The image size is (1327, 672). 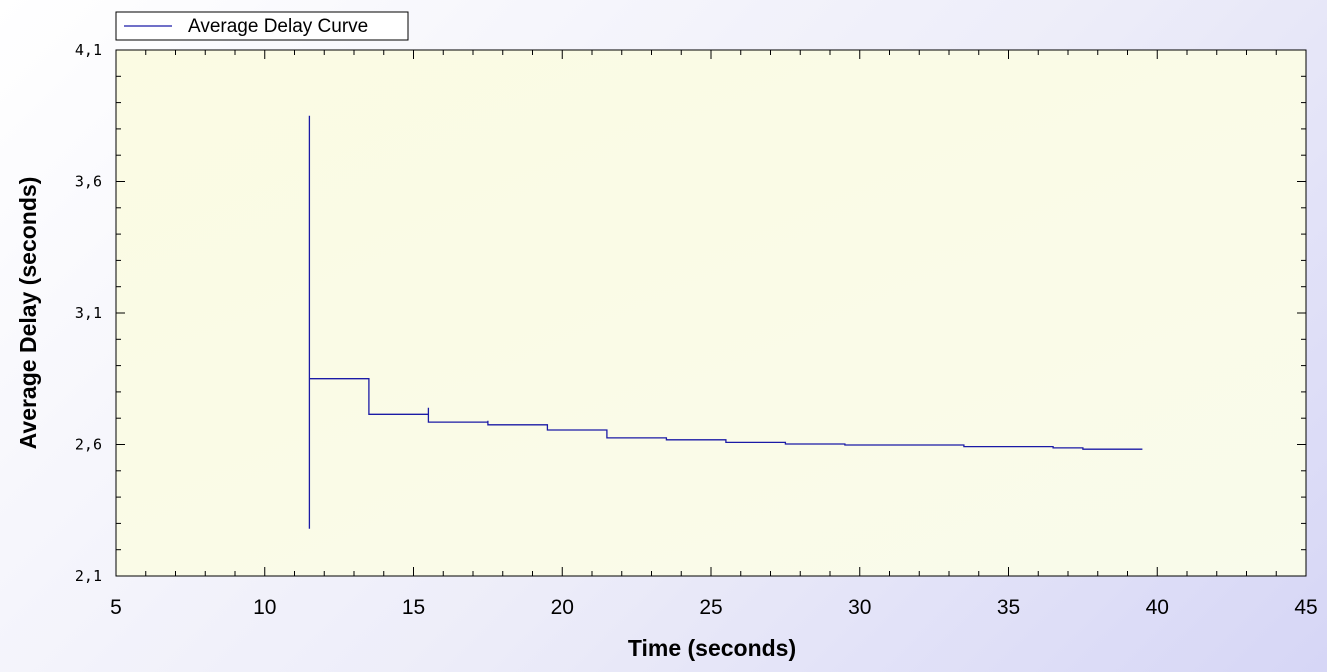 I want to click on x-tick-label: 45, so click(x=1305, y=607).